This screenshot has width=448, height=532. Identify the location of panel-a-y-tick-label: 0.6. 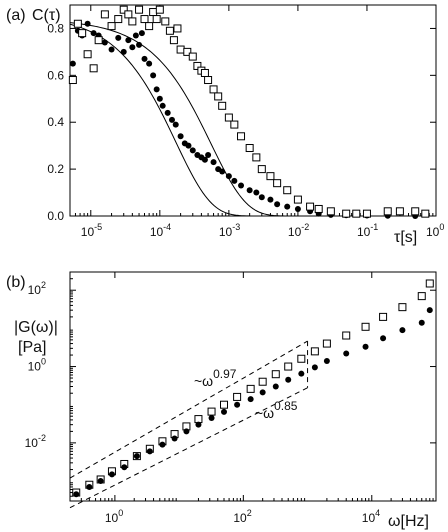
(55, 75).